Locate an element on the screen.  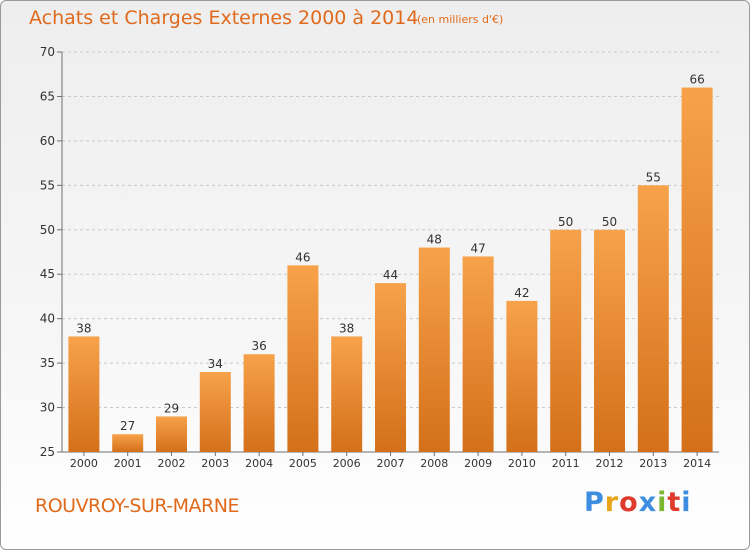
data-label: 66 is located at coordinates (696, 80).